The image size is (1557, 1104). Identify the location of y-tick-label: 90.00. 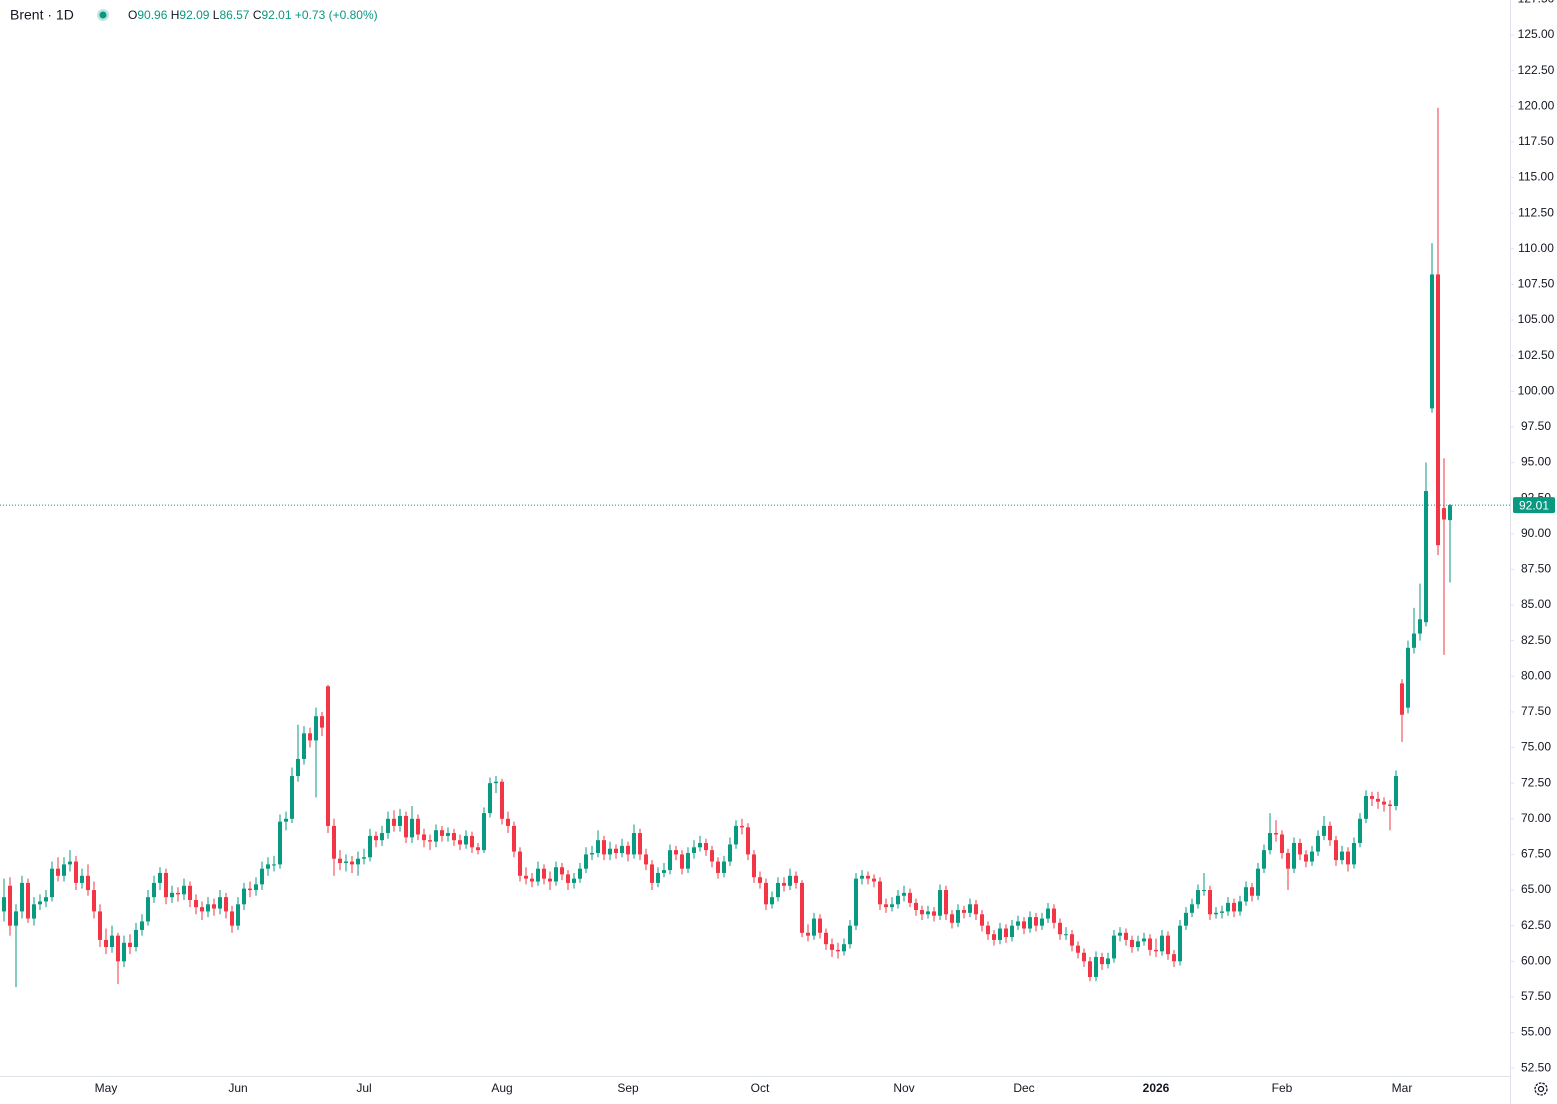
(1536, 533).